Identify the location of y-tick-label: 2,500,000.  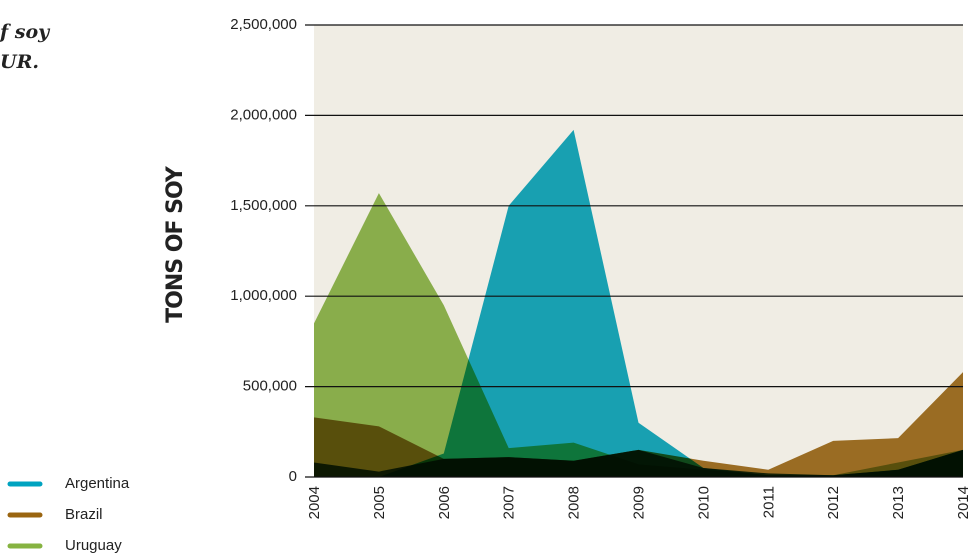
(263, 24).